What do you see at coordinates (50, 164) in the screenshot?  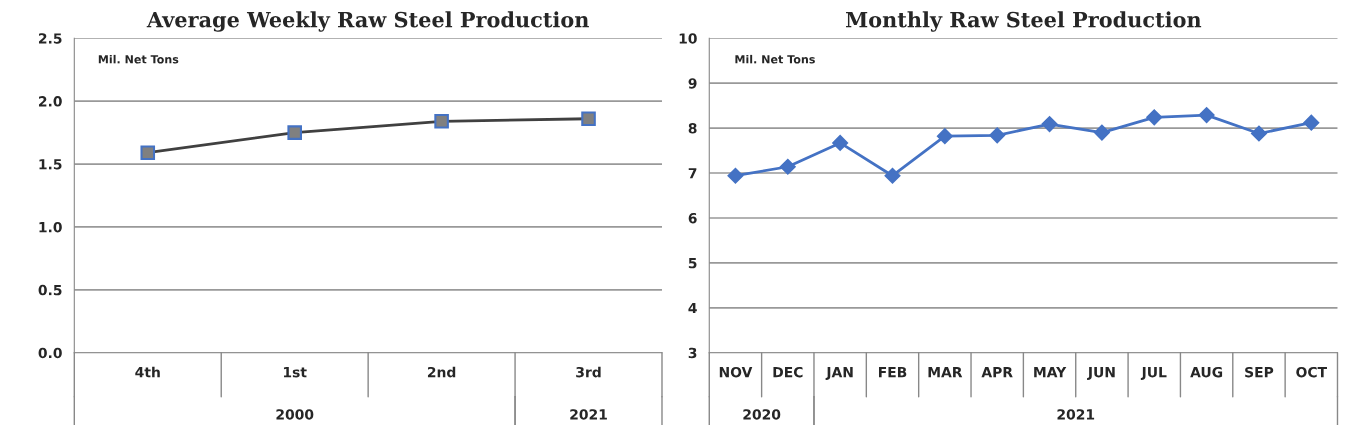 I see `y-tick-label: 1.5` at bounding box center [50, 164].